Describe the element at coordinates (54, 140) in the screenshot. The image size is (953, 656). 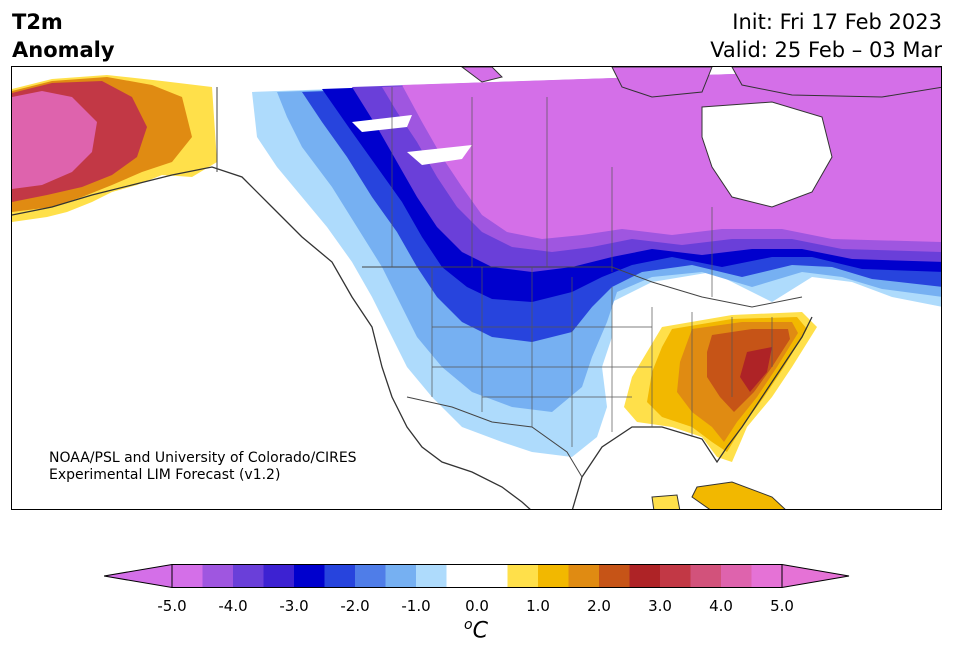
I see `alaska-warm-region-pink` at that location.